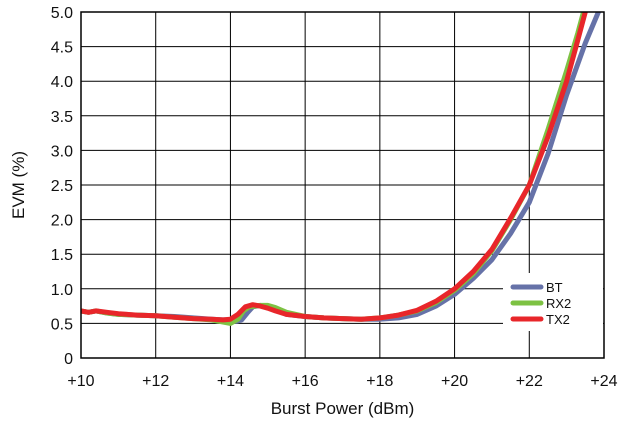 This screenshot has height=426, width=620. Describe the element at coordinates (62, 117) in the screenshot. I see `y-tick-label: 3.5` at that location.